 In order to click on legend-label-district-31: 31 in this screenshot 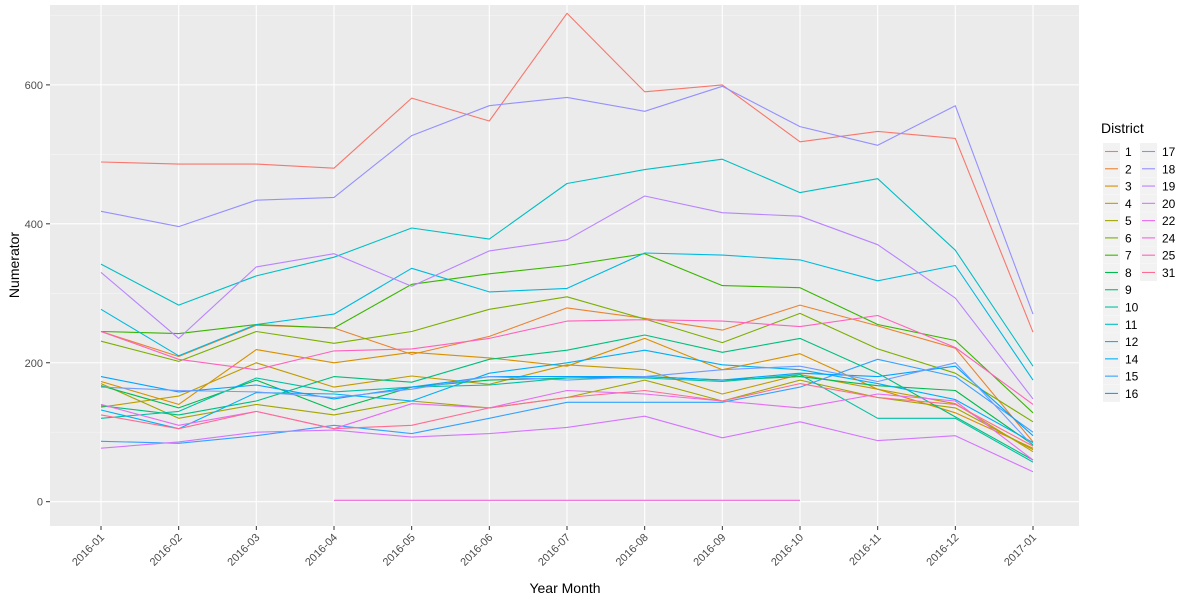, I will do `click(1169, 273)`.